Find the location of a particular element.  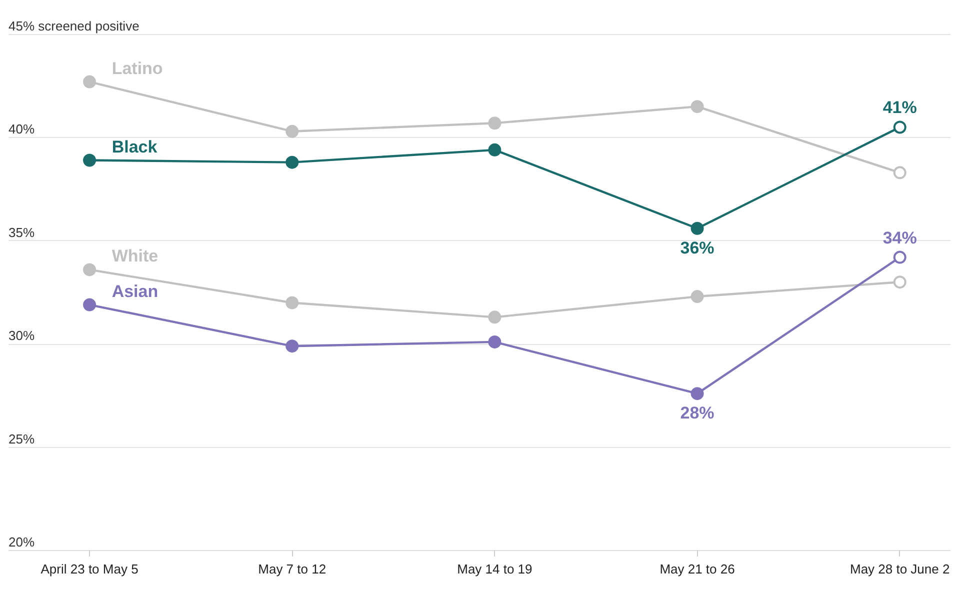

x-tick-label: April 23 to May 5 is located at coordinates (89, 569).